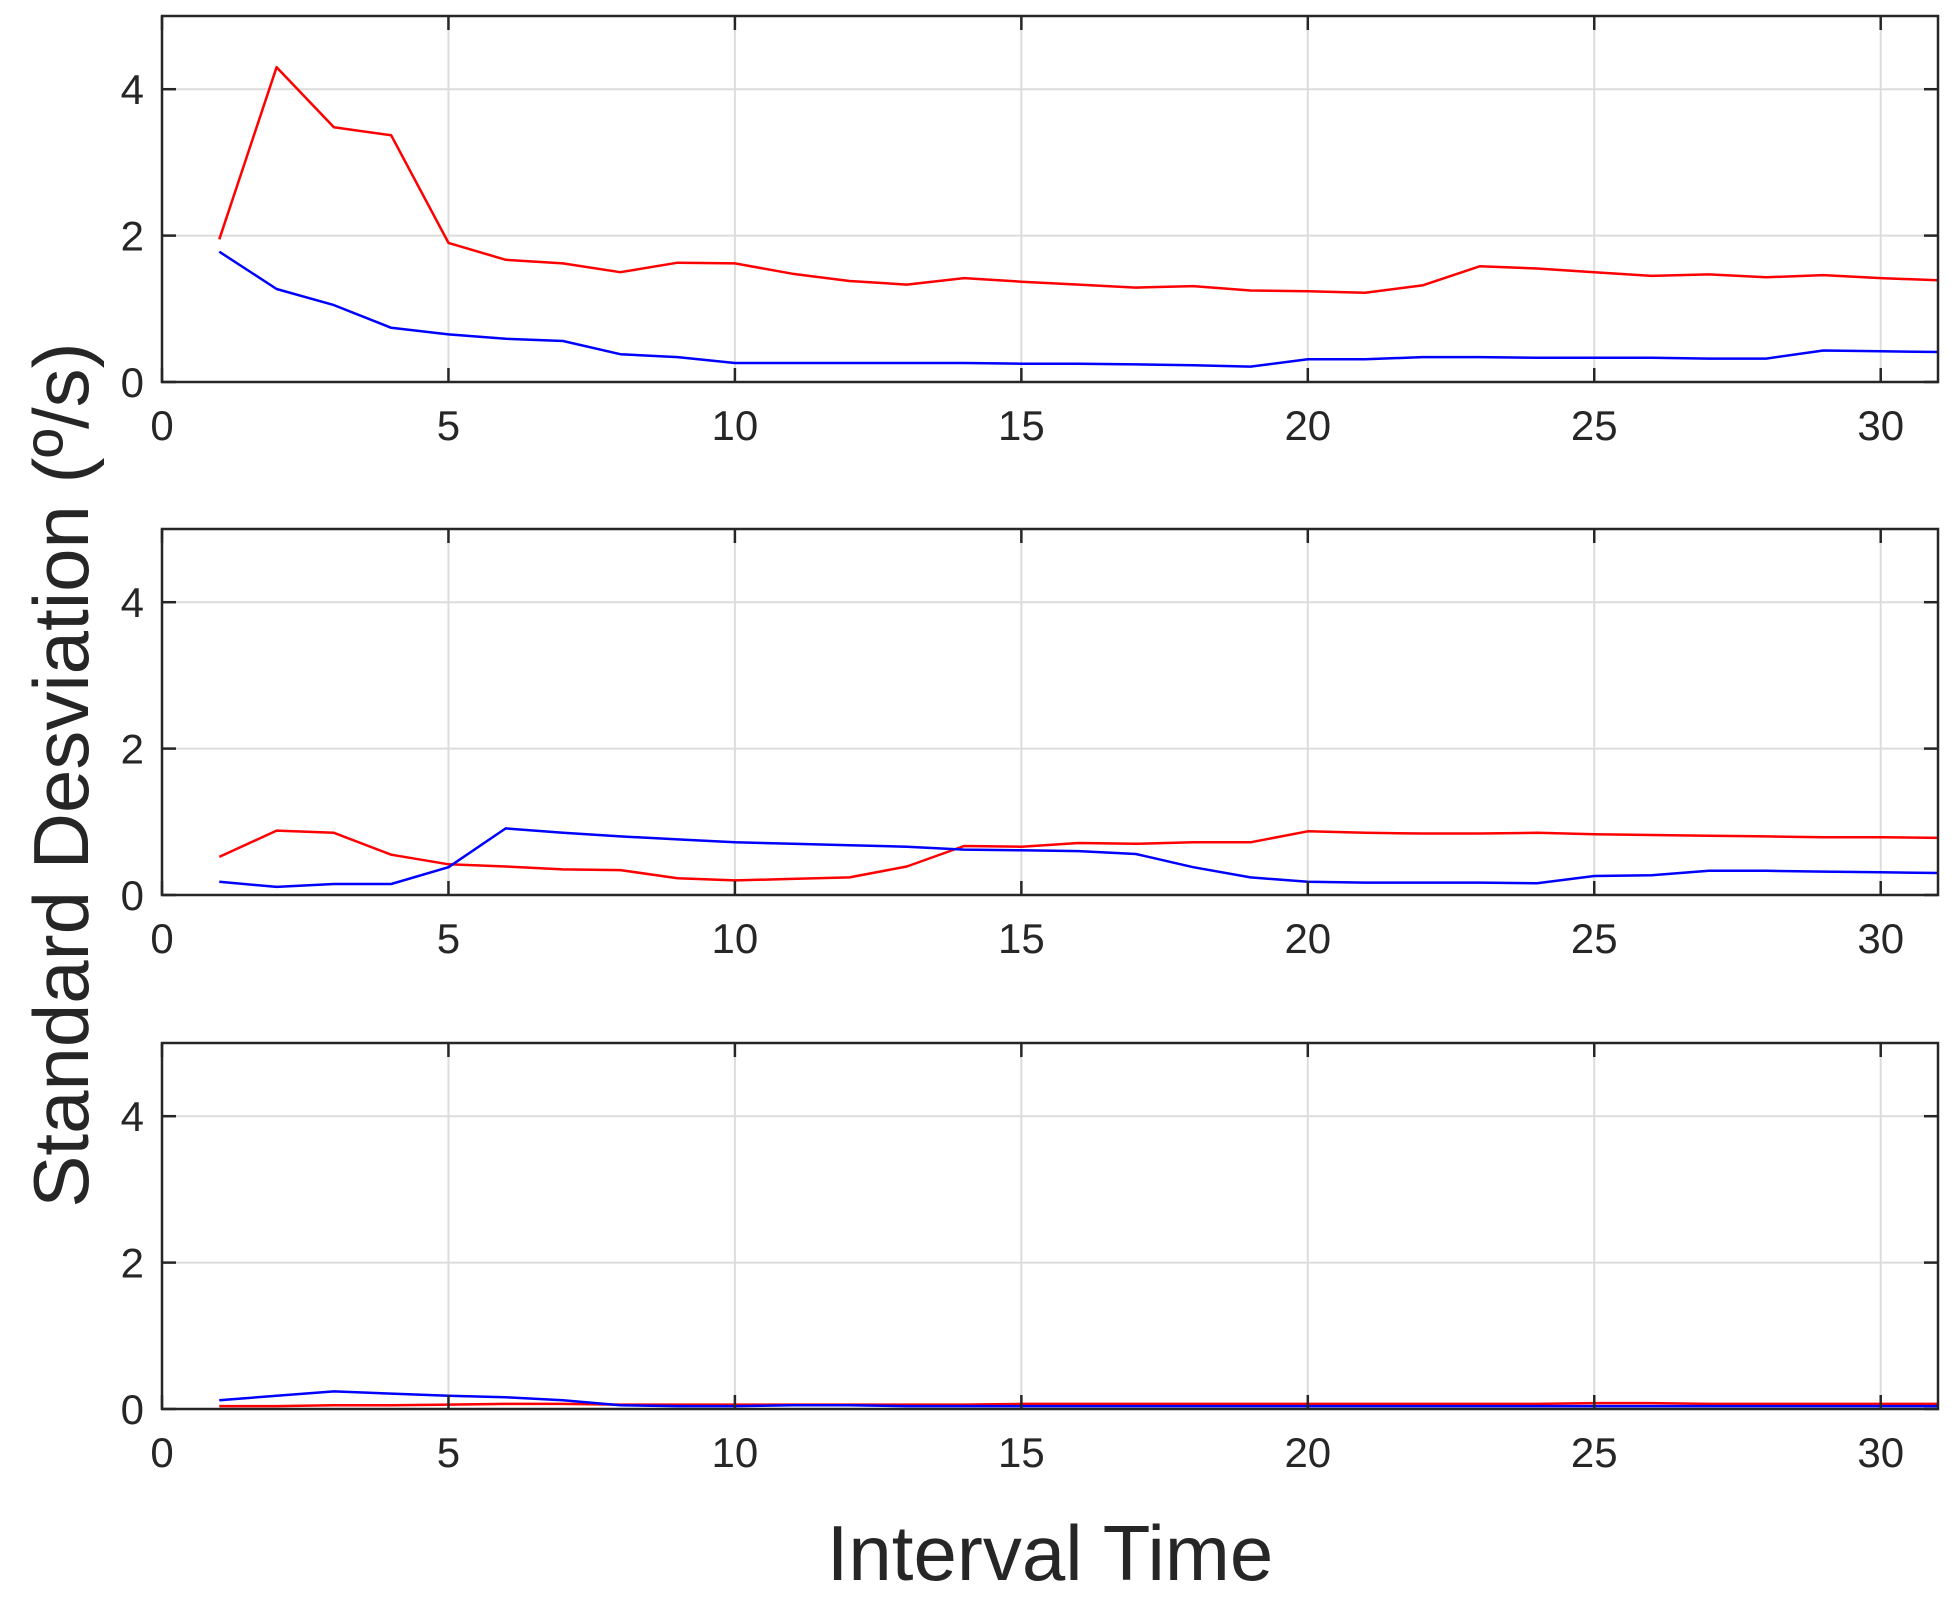  What do you see at coordinates (61, 774) in the screenshot?
I see `y-axis-title: Standard Desviation (º/s)` at bounding box center [61, 774].